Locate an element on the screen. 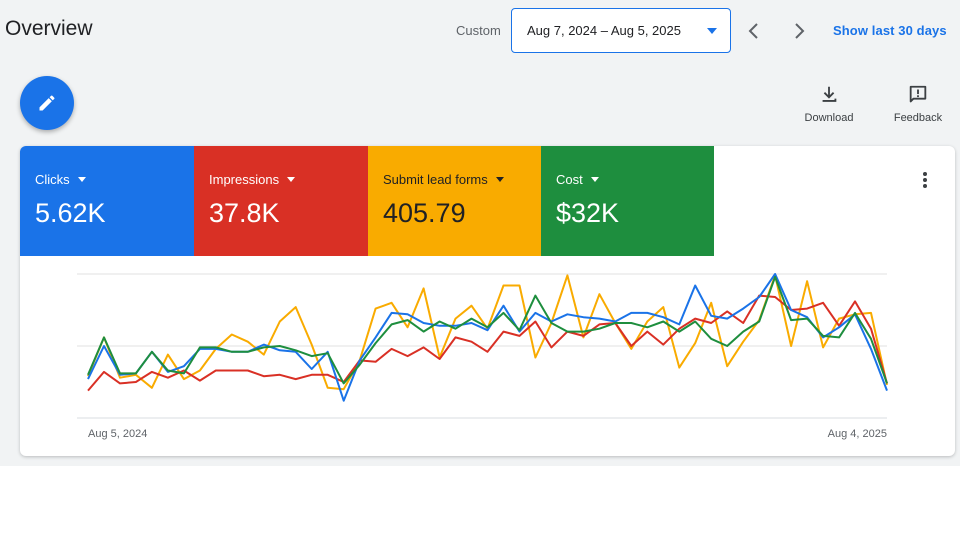  previous-period-button is located at coordinates (754, 31).